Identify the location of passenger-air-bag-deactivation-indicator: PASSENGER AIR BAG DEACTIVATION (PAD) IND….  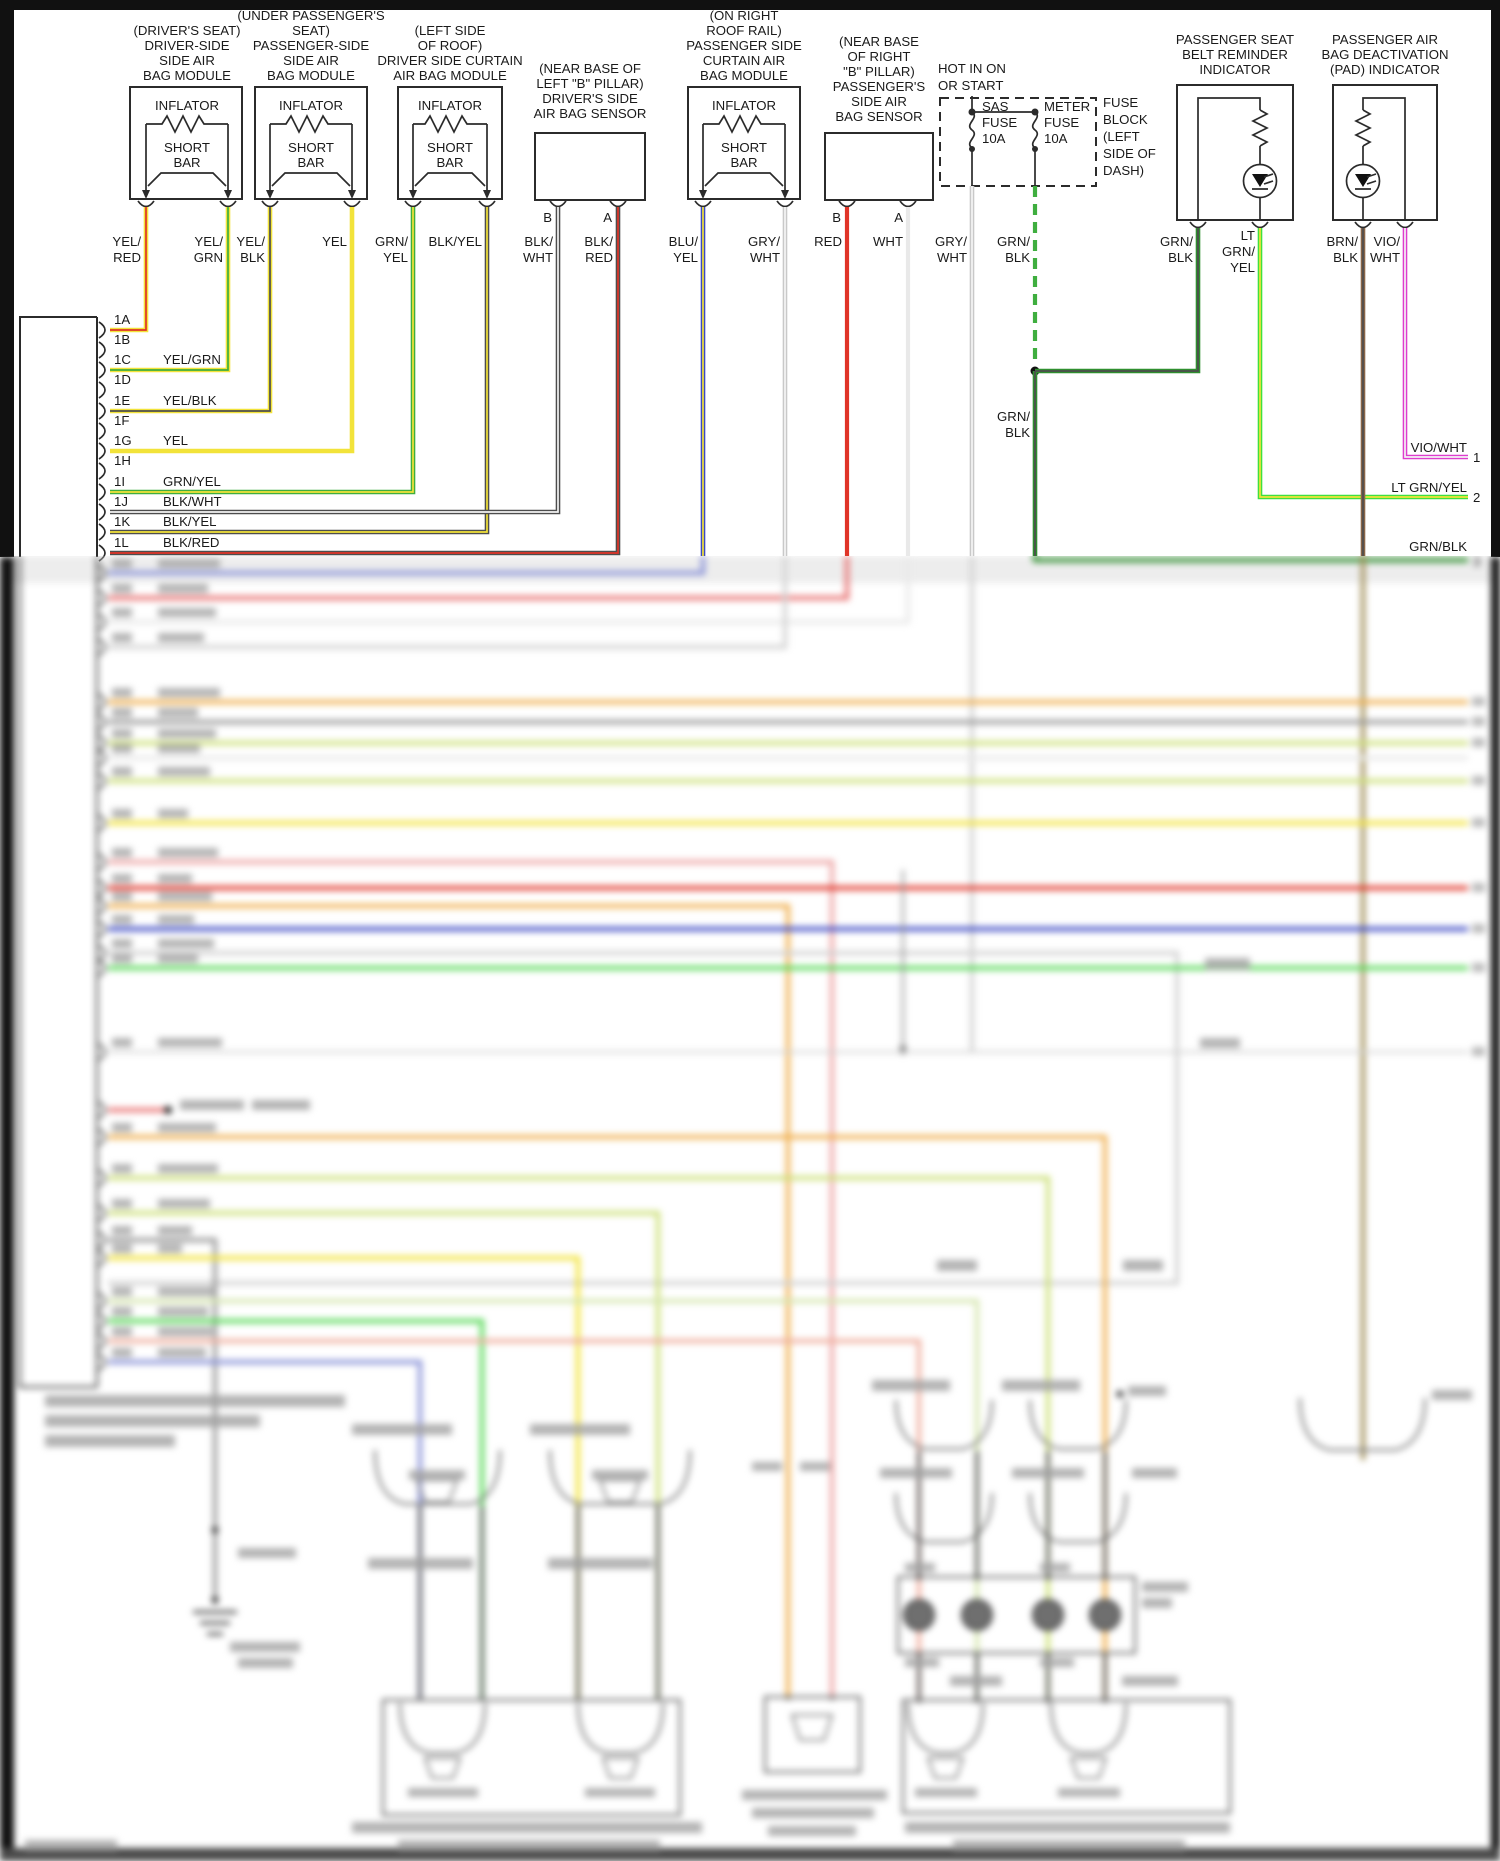
(1385, 126).